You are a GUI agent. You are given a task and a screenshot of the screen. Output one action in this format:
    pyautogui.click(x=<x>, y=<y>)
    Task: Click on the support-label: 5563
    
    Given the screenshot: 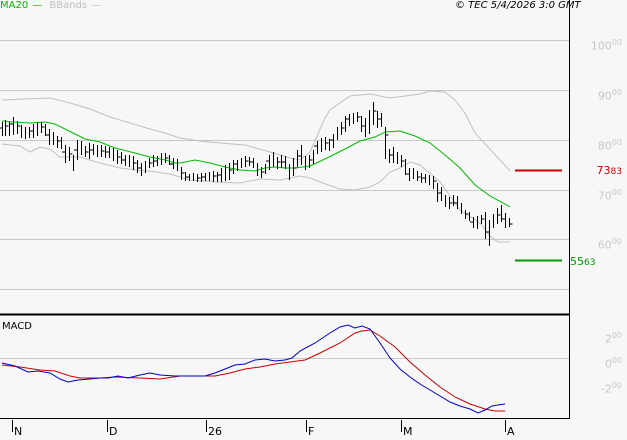 What is the action you would take?
    pyautogui.click(x=583, y=261)
    